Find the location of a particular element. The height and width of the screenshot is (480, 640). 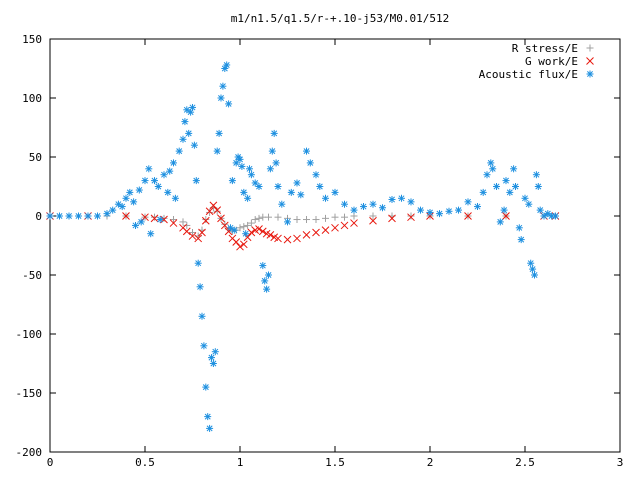

x-tick-label: 1.5 is located at coordinates (335, 462).